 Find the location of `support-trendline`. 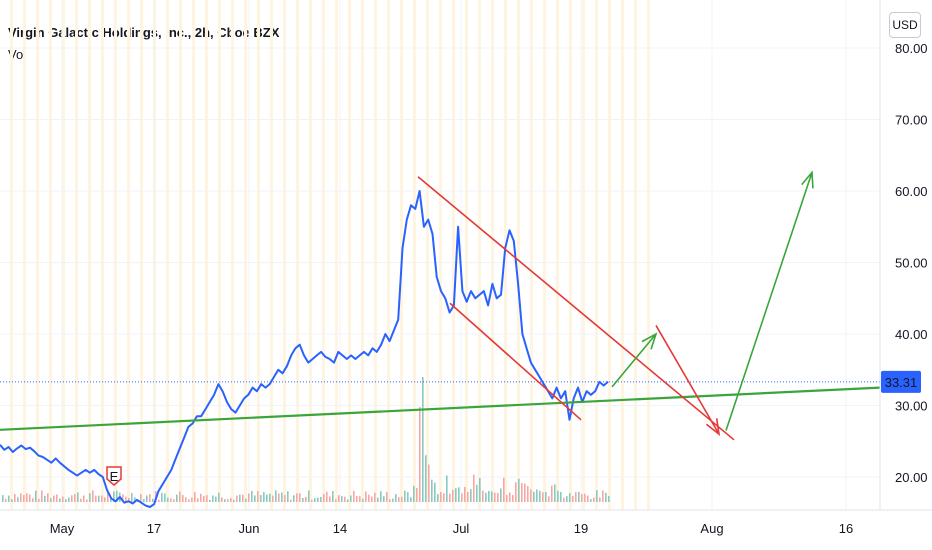

support-trendline is located at coordinates (440, 408).